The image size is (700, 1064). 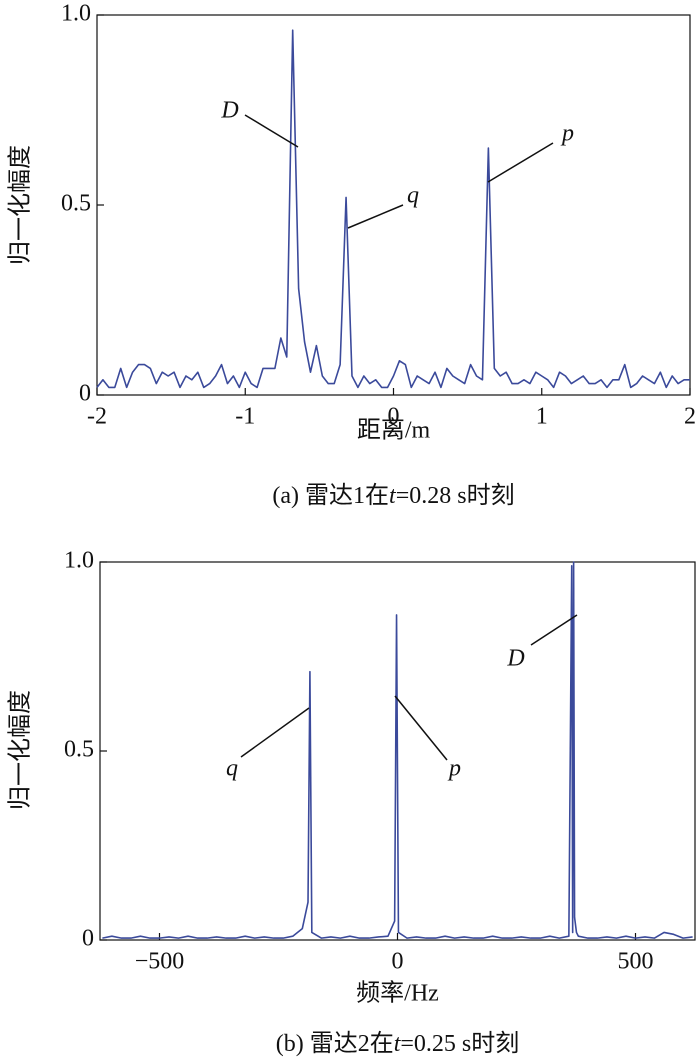 I want to click on x-axis-label: 距离/m, so click(x=394, y=430).